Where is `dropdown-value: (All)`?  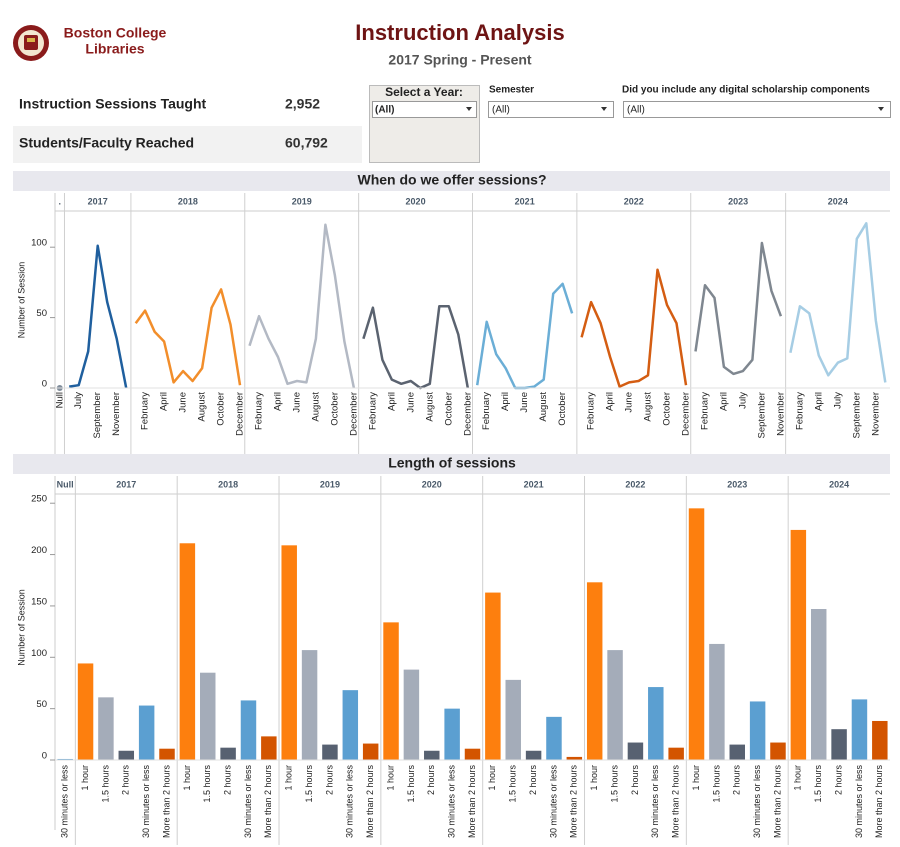 dropdown-value: (All) is located at coordinates (636, 110).